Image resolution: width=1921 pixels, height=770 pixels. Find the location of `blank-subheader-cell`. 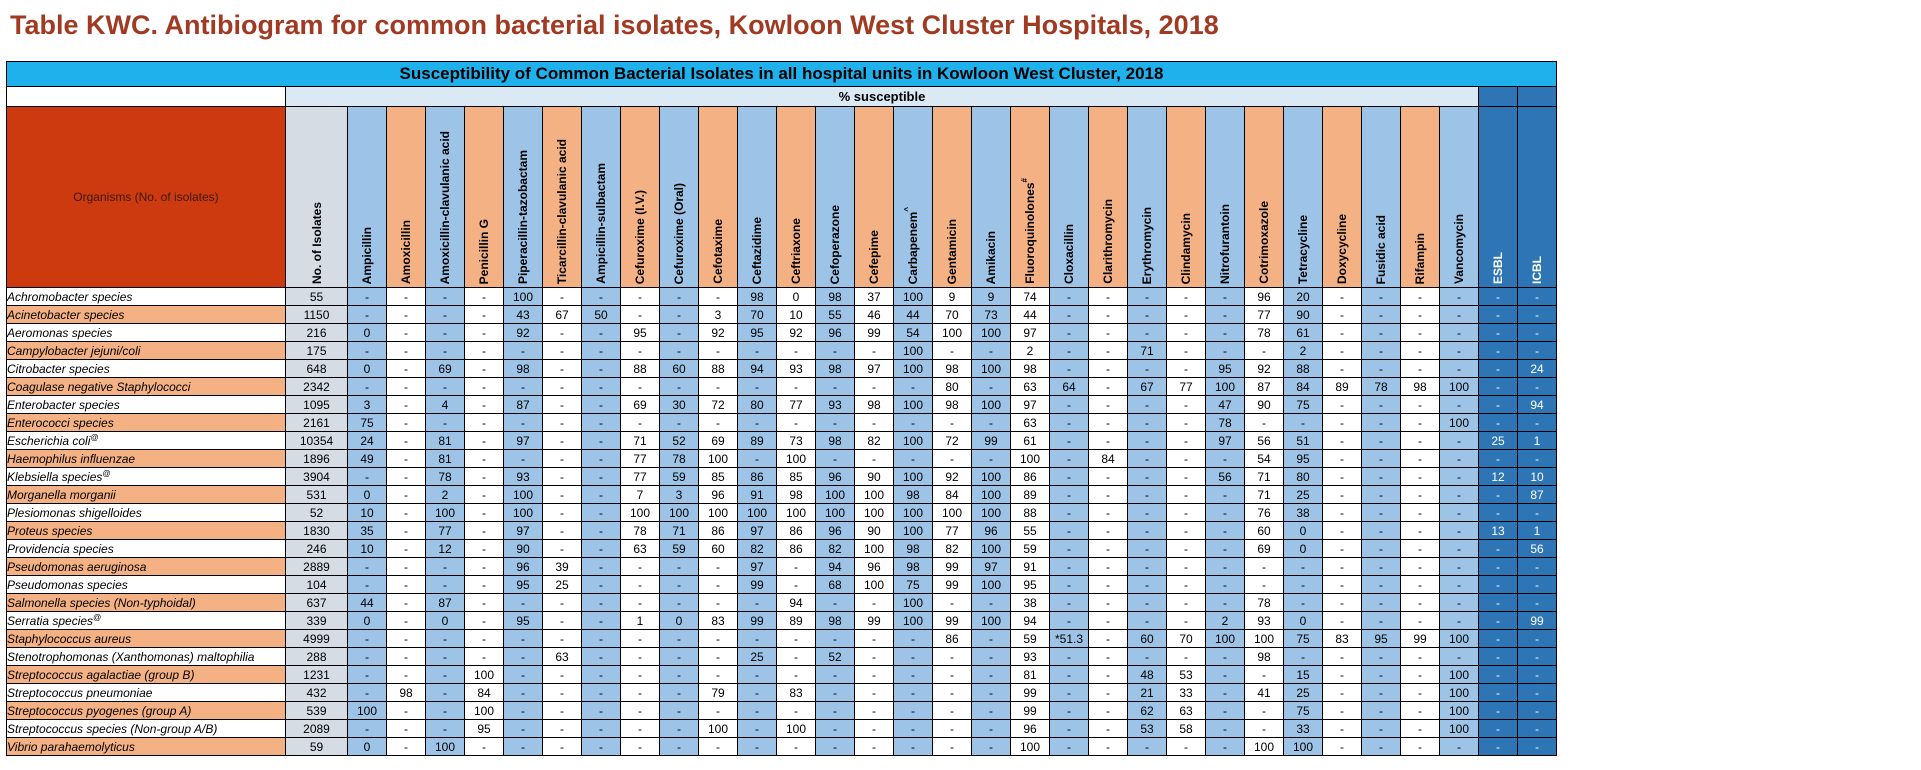

blank-subheader-cell is located at coordinates (1537, 96).